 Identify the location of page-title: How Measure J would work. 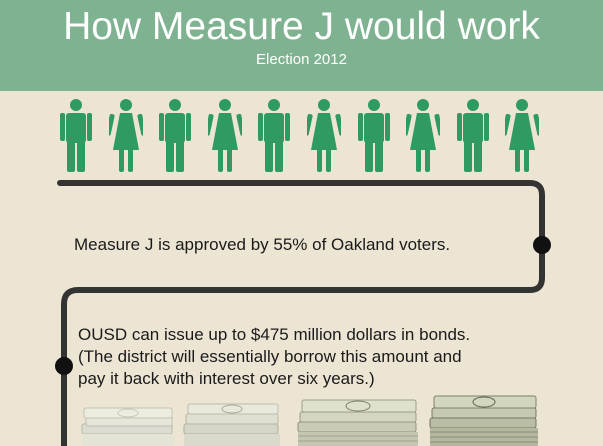
(301, 26).